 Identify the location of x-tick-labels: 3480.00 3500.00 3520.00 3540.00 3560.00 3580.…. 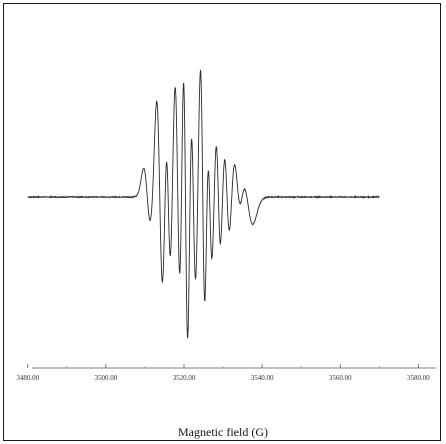
(223, 378).